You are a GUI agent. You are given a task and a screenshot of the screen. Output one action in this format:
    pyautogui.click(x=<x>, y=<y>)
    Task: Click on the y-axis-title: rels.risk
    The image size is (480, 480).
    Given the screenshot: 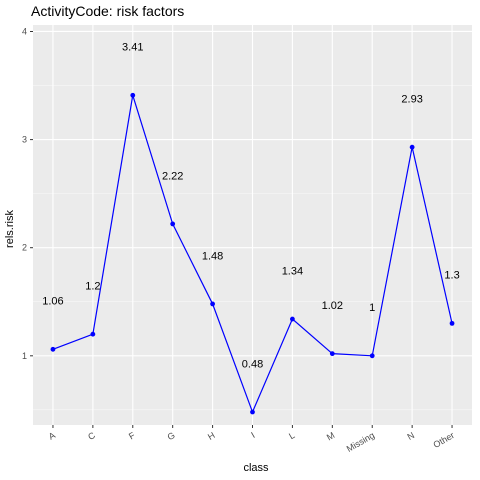 What is the action you would take?
    pyautogui.click(x=10, y=229)
    